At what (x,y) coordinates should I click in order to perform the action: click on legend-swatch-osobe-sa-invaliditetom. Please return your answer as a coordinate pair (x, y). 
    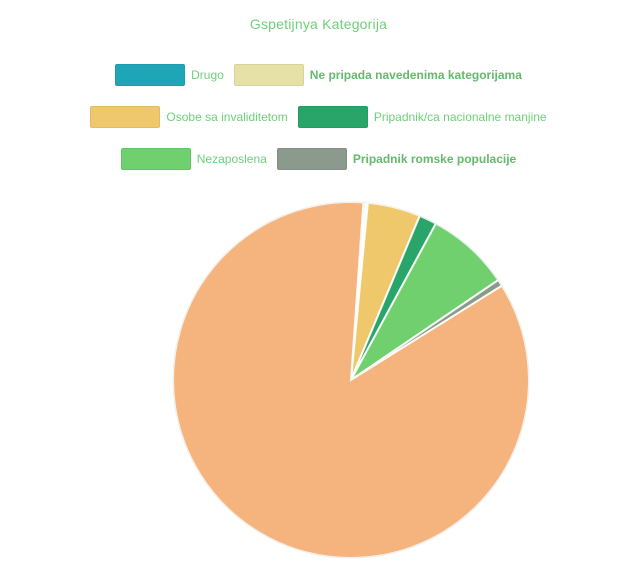
    Looking at the image, I should click on (125, 117).